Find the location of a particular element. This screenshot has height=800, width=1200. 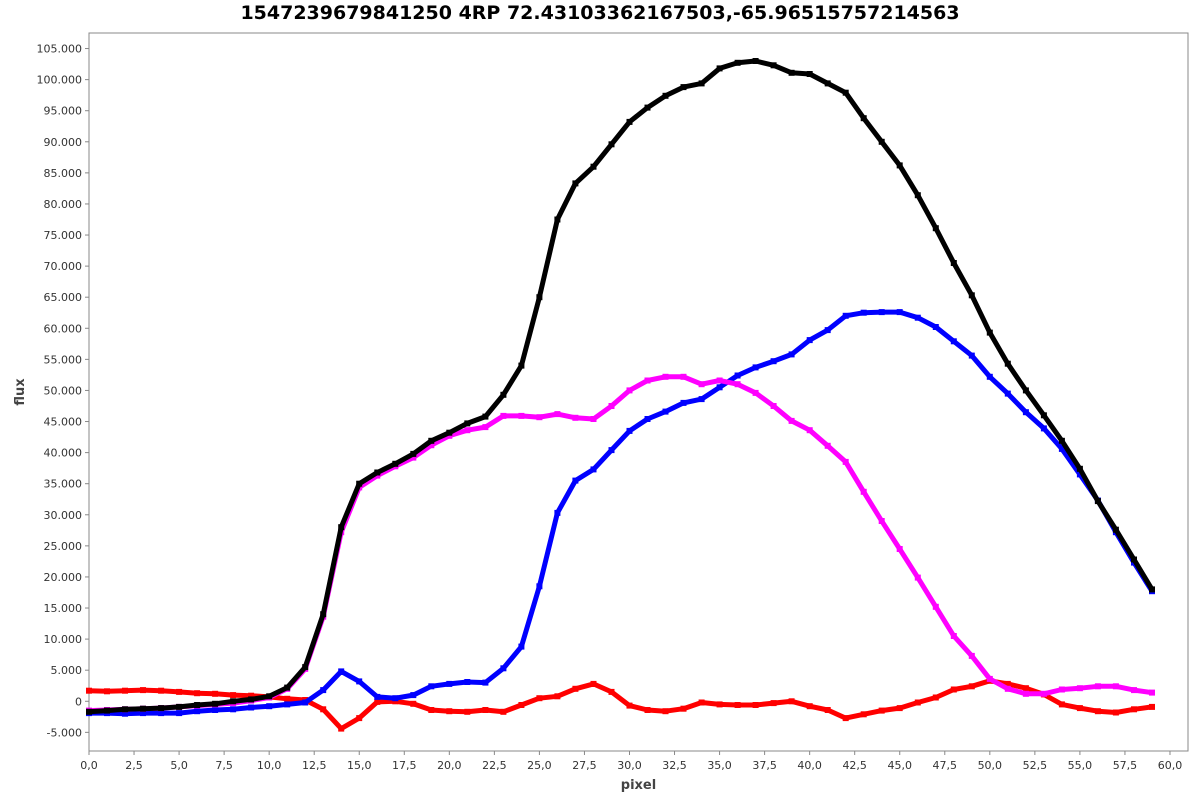

y-tick-label: 35.000 is located at coordinates (63, 484).